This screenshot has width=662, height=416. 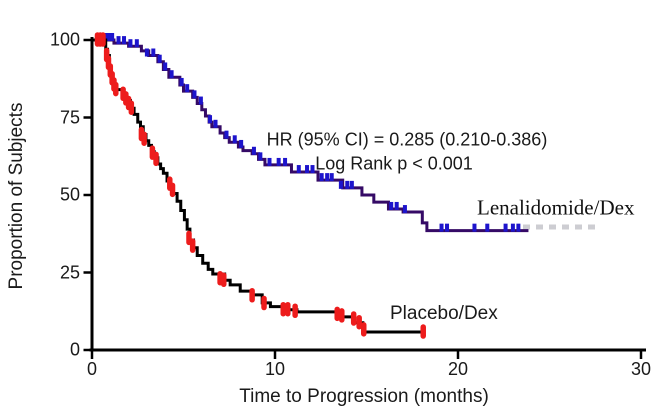 I want to click on y-tick-label: 75, so click(x=69, y=117).